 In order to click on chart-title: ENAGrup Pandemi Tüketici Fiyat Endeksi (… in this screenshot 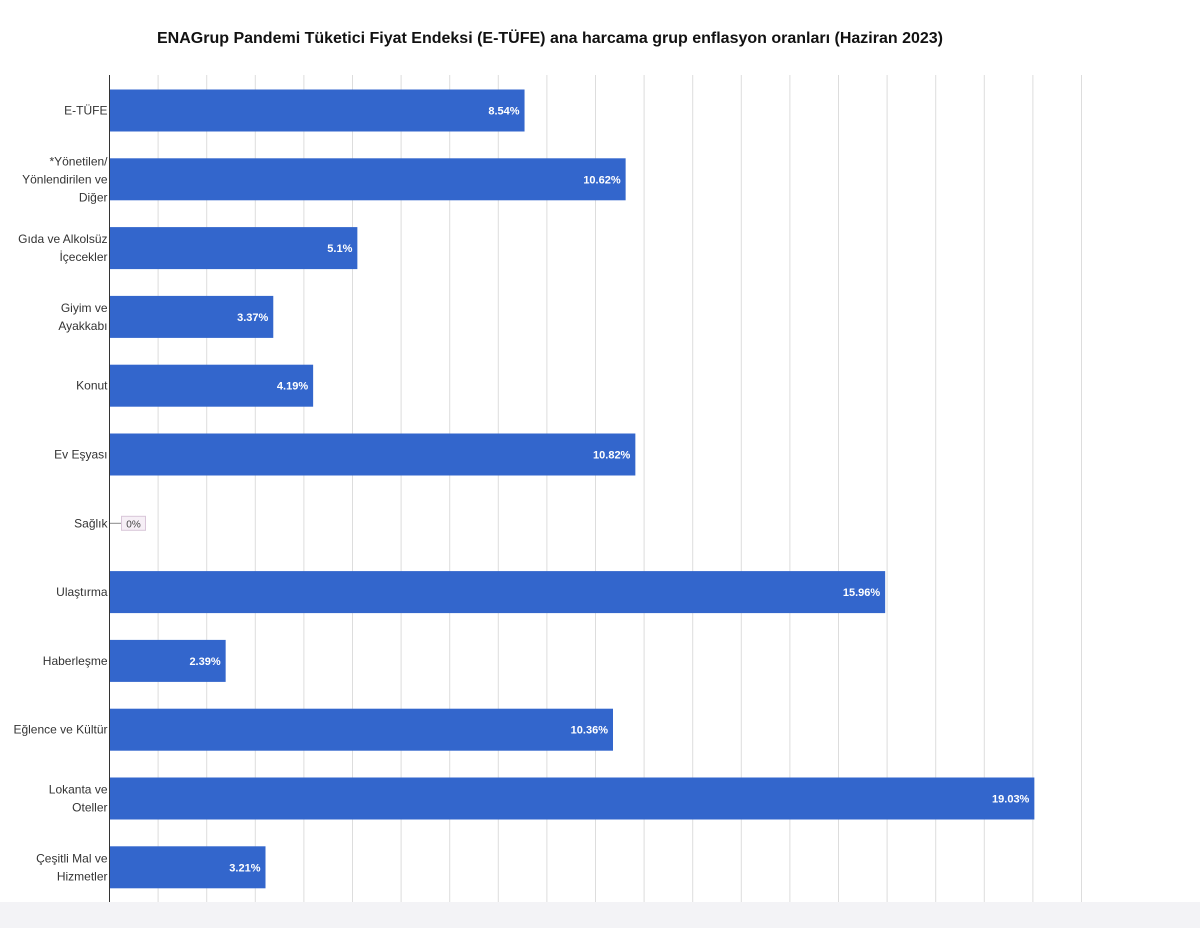, I will do `click(550, 38)`.